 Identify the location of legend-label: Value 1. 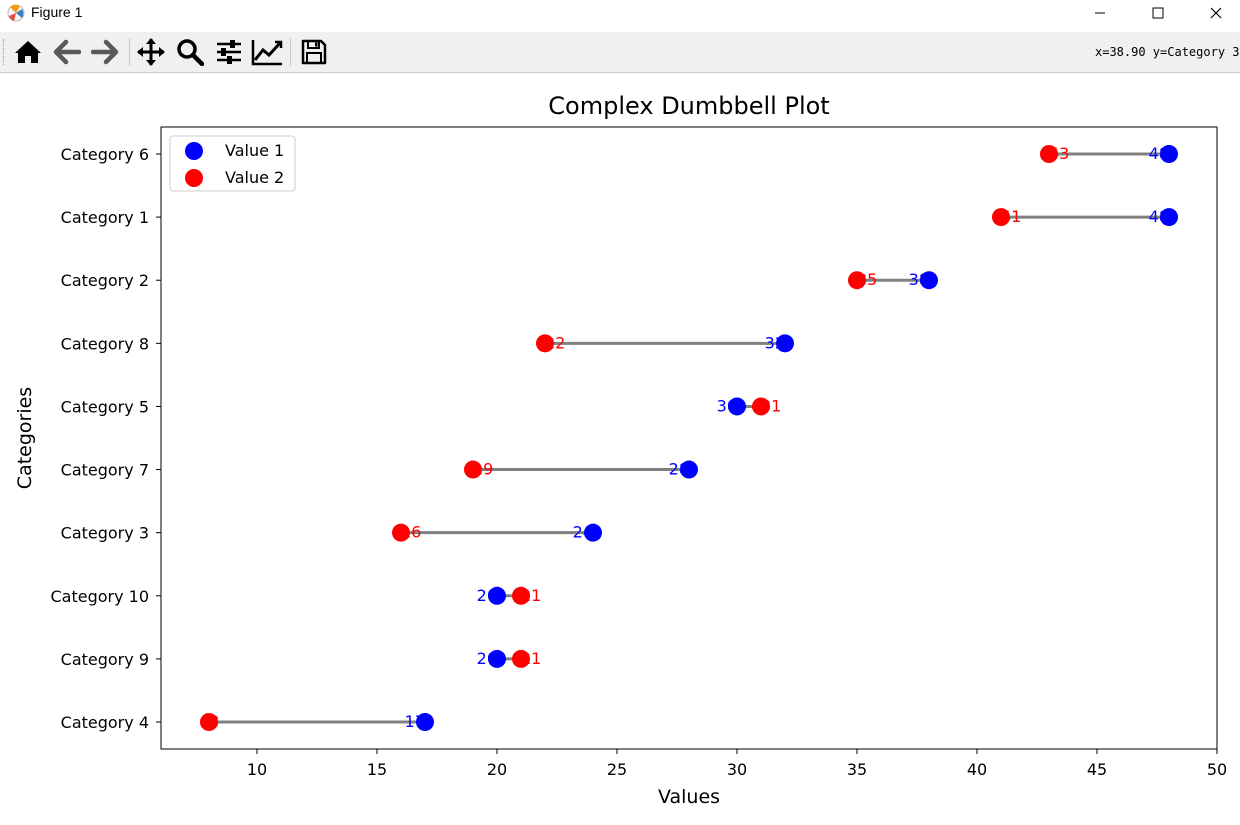
(254, 150).